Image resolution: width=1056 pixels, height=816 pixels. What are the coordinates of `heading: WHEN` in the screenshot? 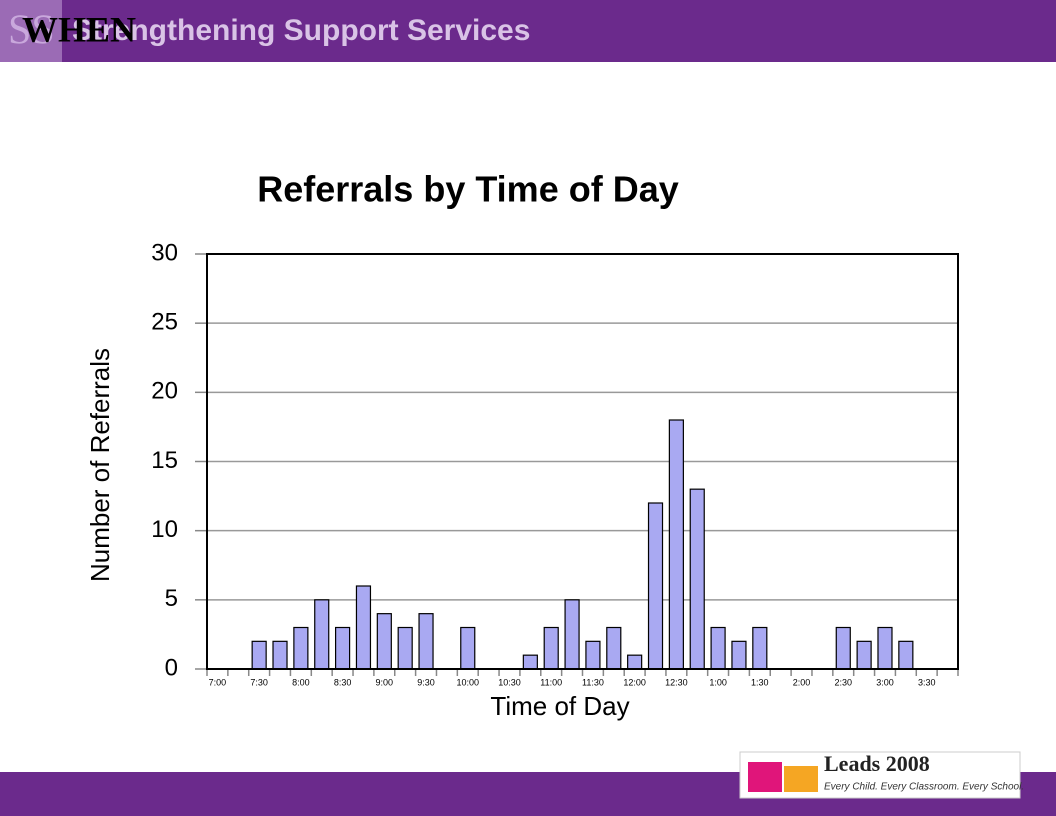 It's located at (79, 29).